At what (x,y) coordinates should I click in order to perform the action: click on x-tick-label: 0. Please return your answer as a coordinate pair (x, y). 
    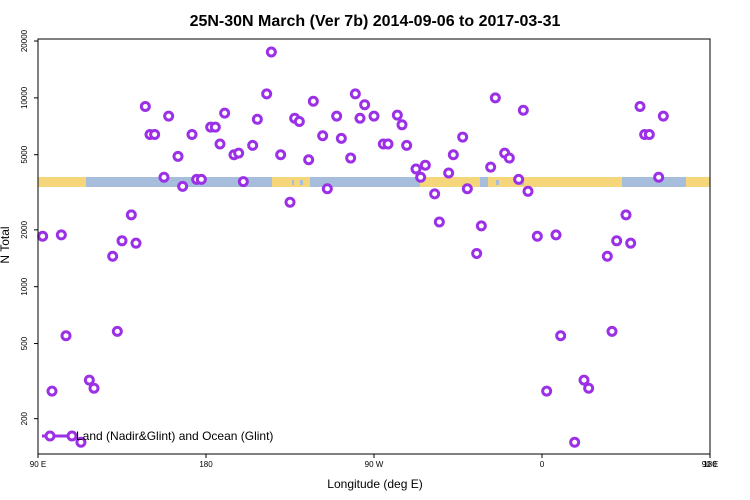
    Looking at the image, I should click on (542, 464).